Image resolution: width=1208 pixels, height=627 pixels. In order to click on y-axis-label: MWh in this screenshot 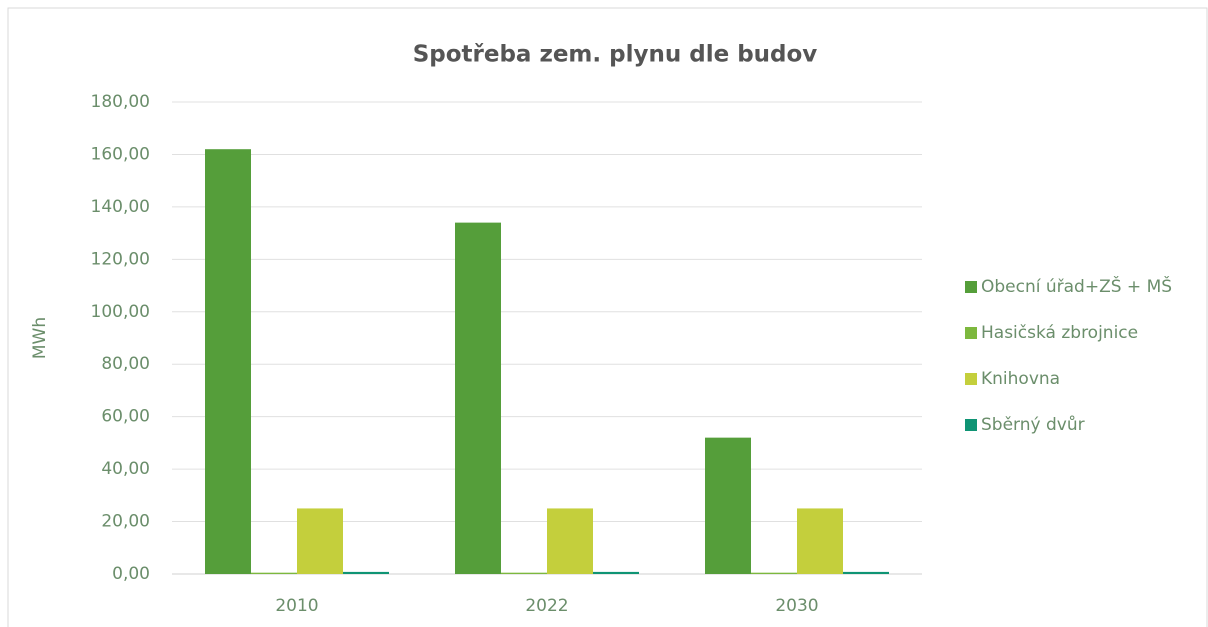, I will do `click(40, 338)`.